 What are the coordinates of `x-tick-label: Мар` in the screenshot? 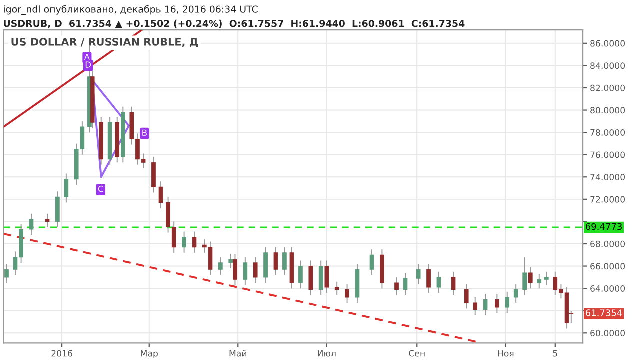 It's located at (149, 354).